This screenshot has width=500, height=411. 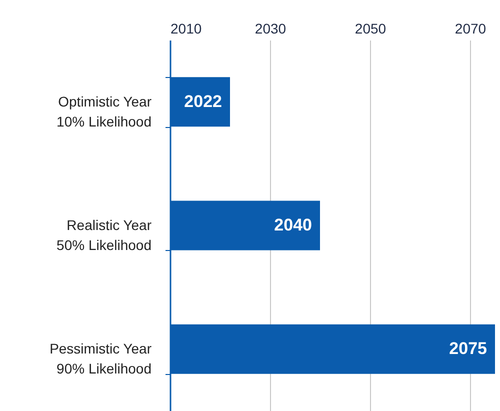 I want to click on data-label: 2075, so click(x=468, y=348).